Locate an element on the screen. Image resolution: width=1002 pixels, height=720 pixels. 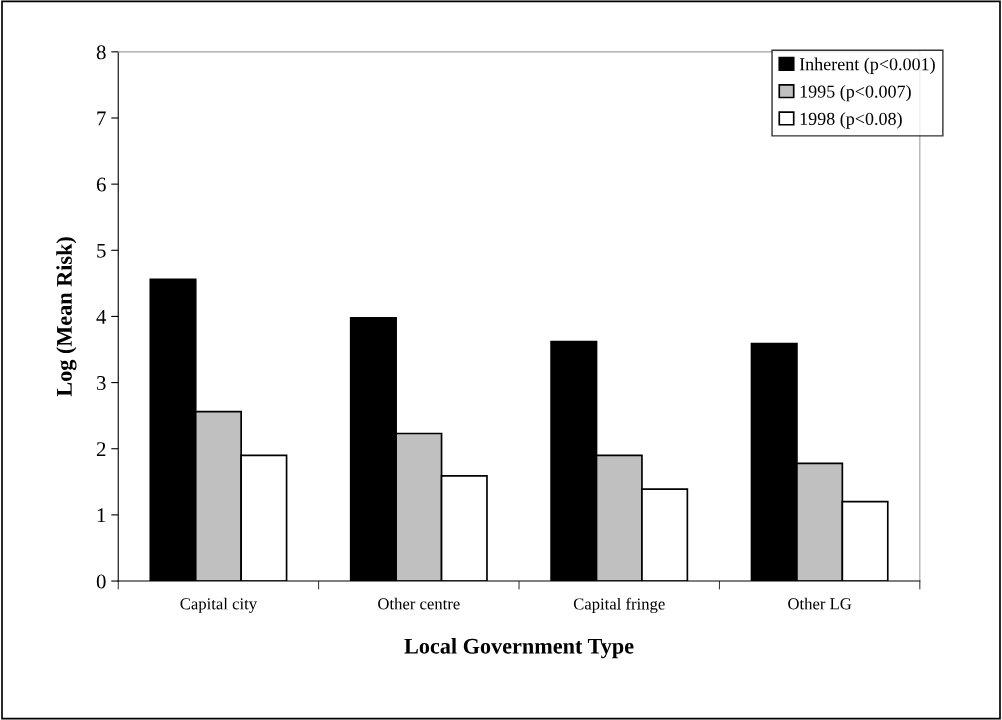
x-tick-label: Other centre is located at coordinates (419, 603).